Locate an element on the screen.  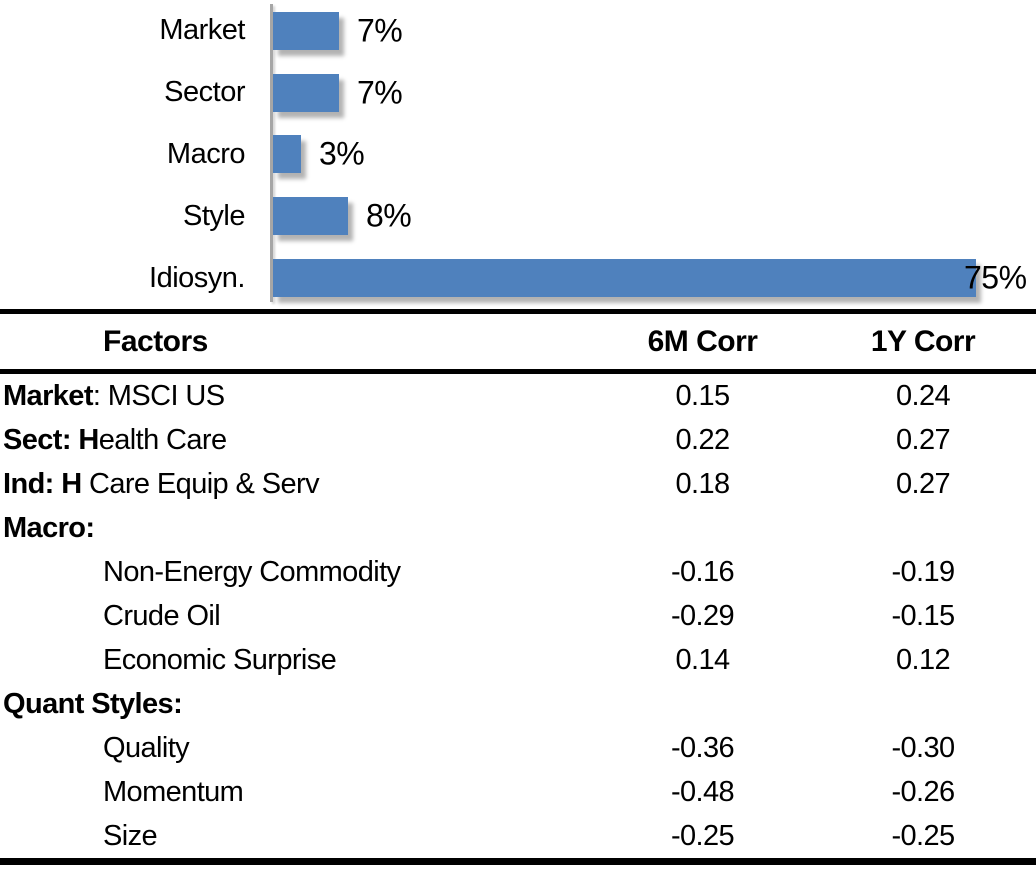
corr-6m-value: 0.22 is located at coordinates (702, 439).